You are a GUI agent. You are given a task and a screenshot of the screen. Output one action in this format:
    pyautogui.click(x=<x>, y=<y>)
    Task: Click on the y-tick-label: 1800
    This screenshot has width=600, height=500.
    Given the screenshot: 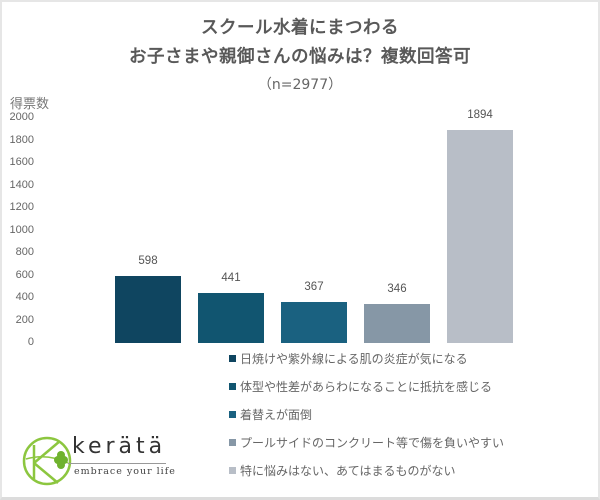 What is the action you would take?
    pyautogui.click(x=21, y=139)
    